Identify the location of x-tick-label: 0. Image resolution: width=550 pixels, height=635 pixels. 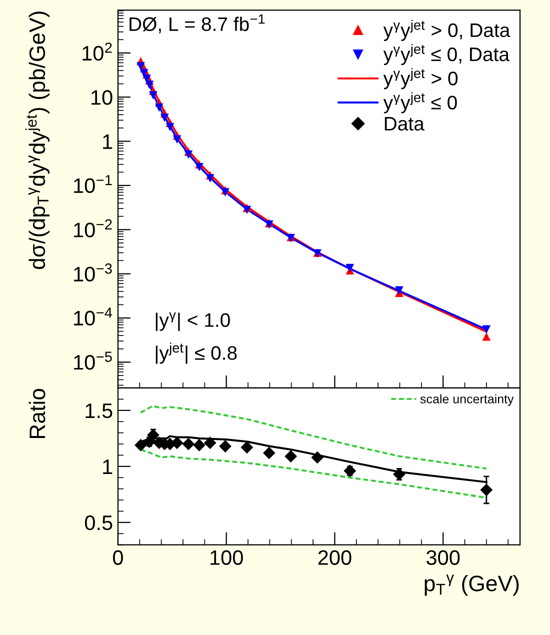
(117, 557).